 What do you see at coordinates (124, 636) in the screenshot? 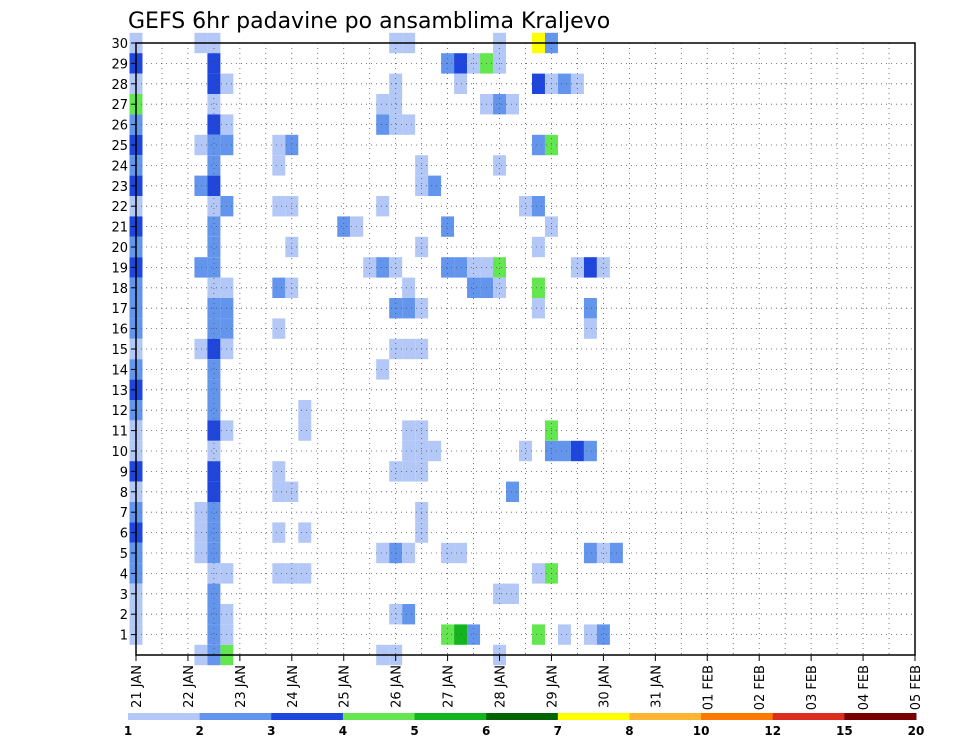
I see `y-tick-label: 1` at bounding box center [124, 636].